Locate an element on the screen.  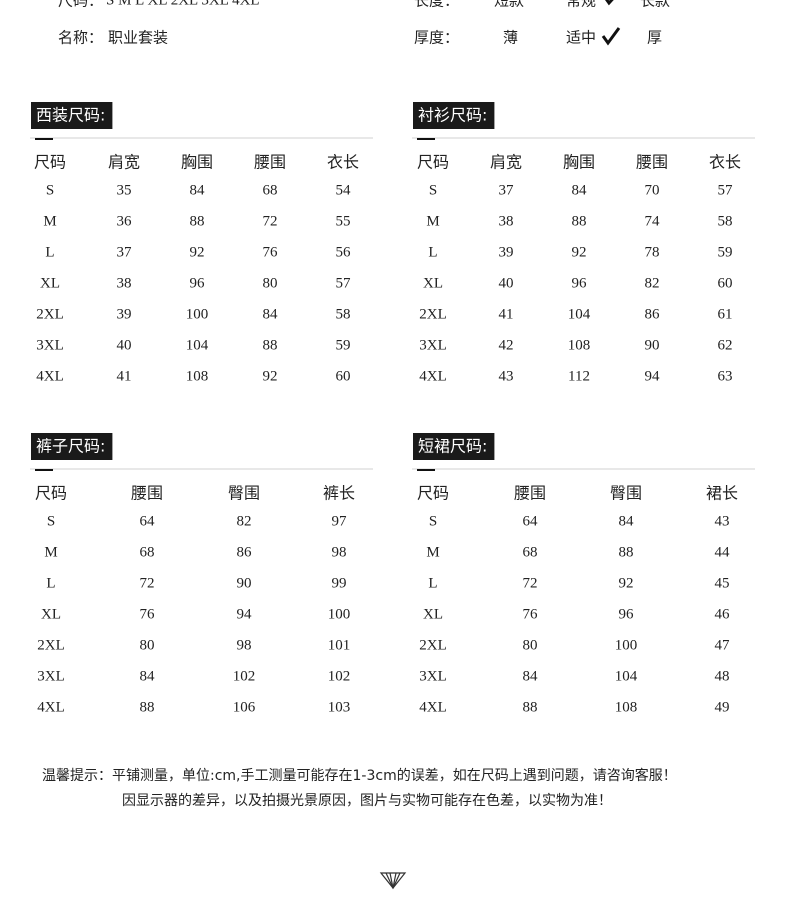
cell: 80 is located at coordinates (270, 283).